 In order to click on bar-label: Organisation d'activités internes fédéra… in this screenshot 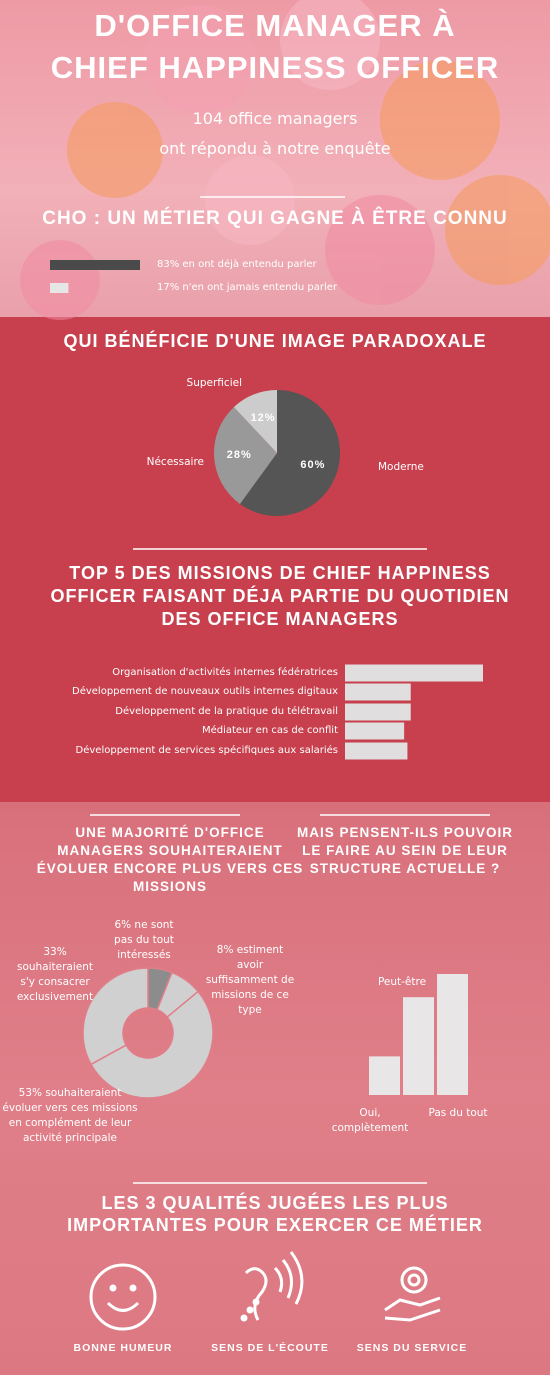, I will do `click(225, 672)`.